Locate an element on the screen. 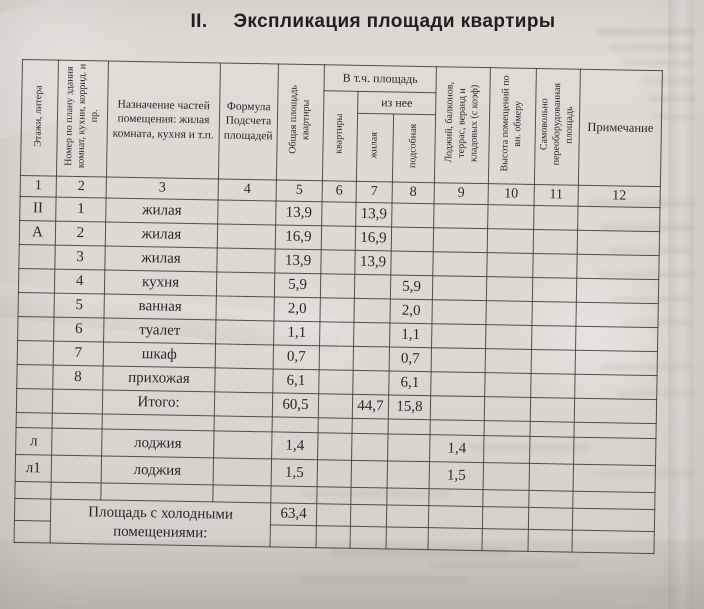 This screenshot has width=704, height=609. total-with-cold-label: Площадь с холодными помещениями: is located at coordinates (160, 523).